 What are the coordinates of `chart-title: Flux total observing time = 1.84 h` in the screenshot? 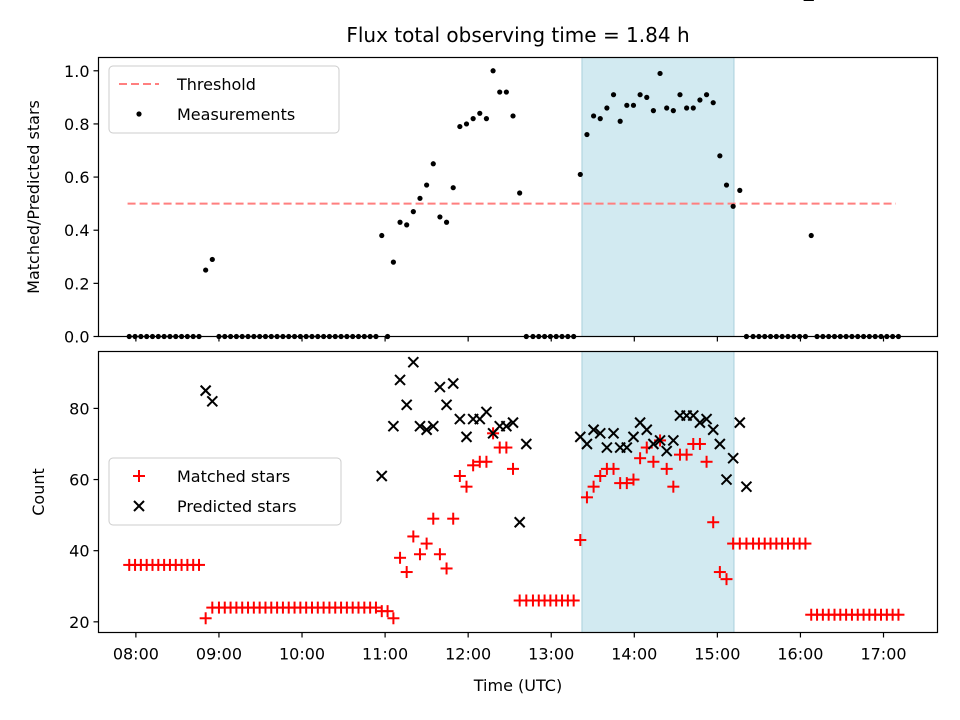 It's located at (517, 35).